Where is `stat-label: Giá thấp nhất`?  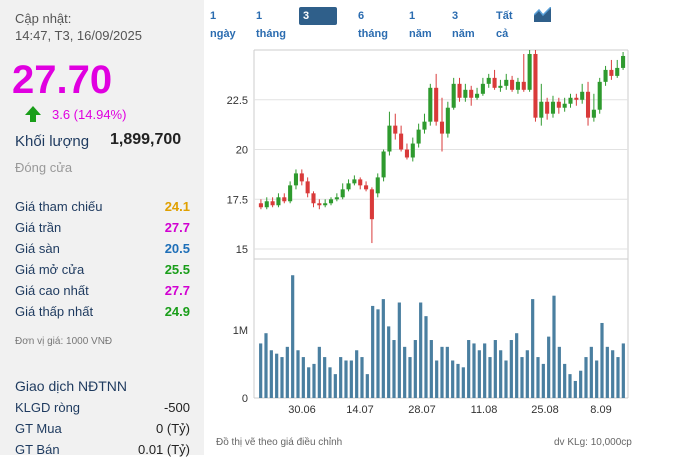 stat-label: Giá thấp nhất is located at coordinates (54, 311).